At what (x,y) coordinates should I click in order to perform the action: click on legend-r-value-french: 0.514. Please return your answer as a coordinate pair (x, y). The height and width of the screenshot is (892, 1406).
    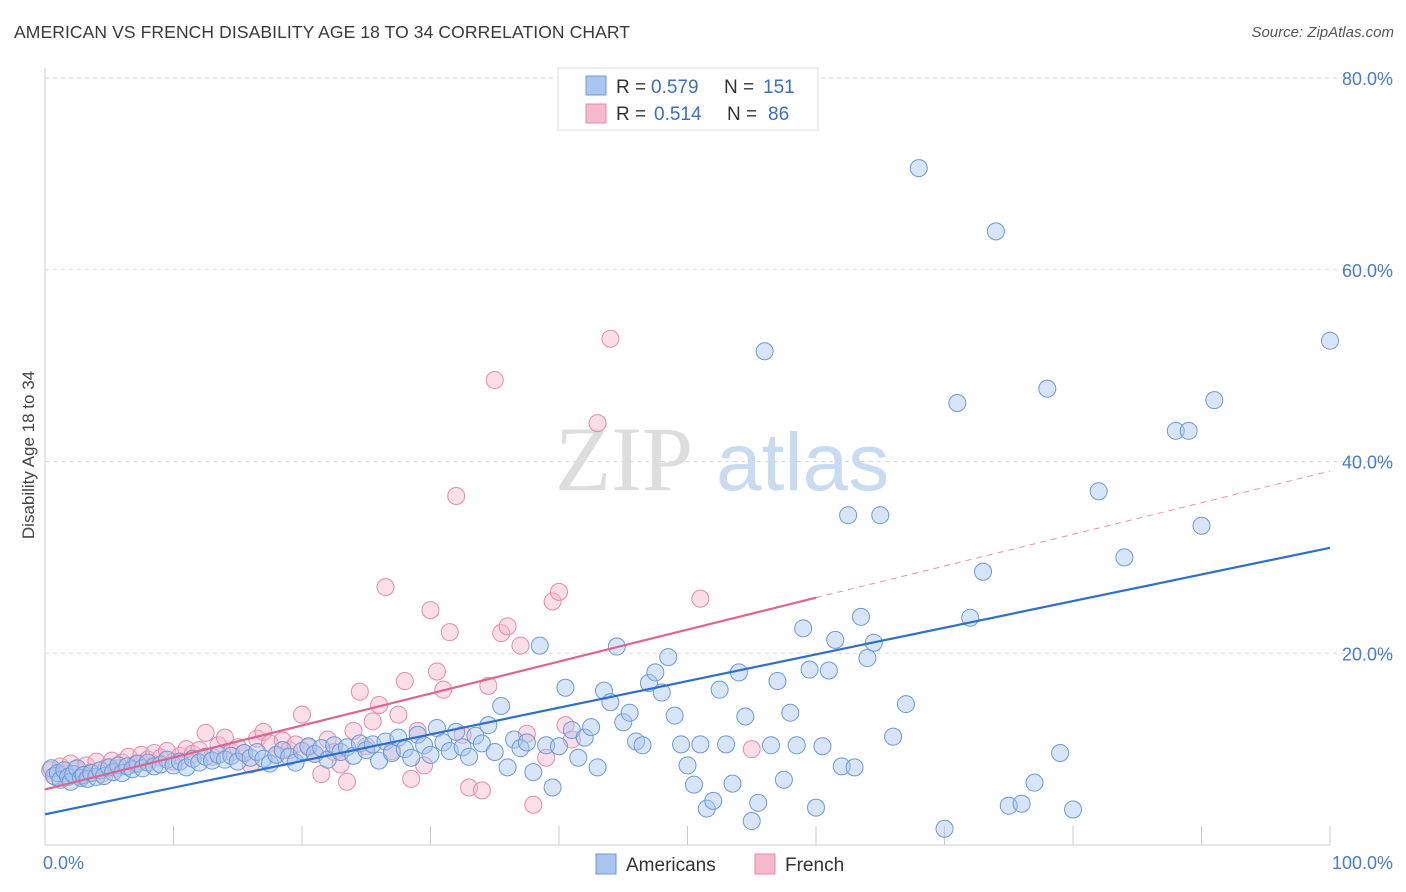
    Looking at the image, I should click on (678, 114).